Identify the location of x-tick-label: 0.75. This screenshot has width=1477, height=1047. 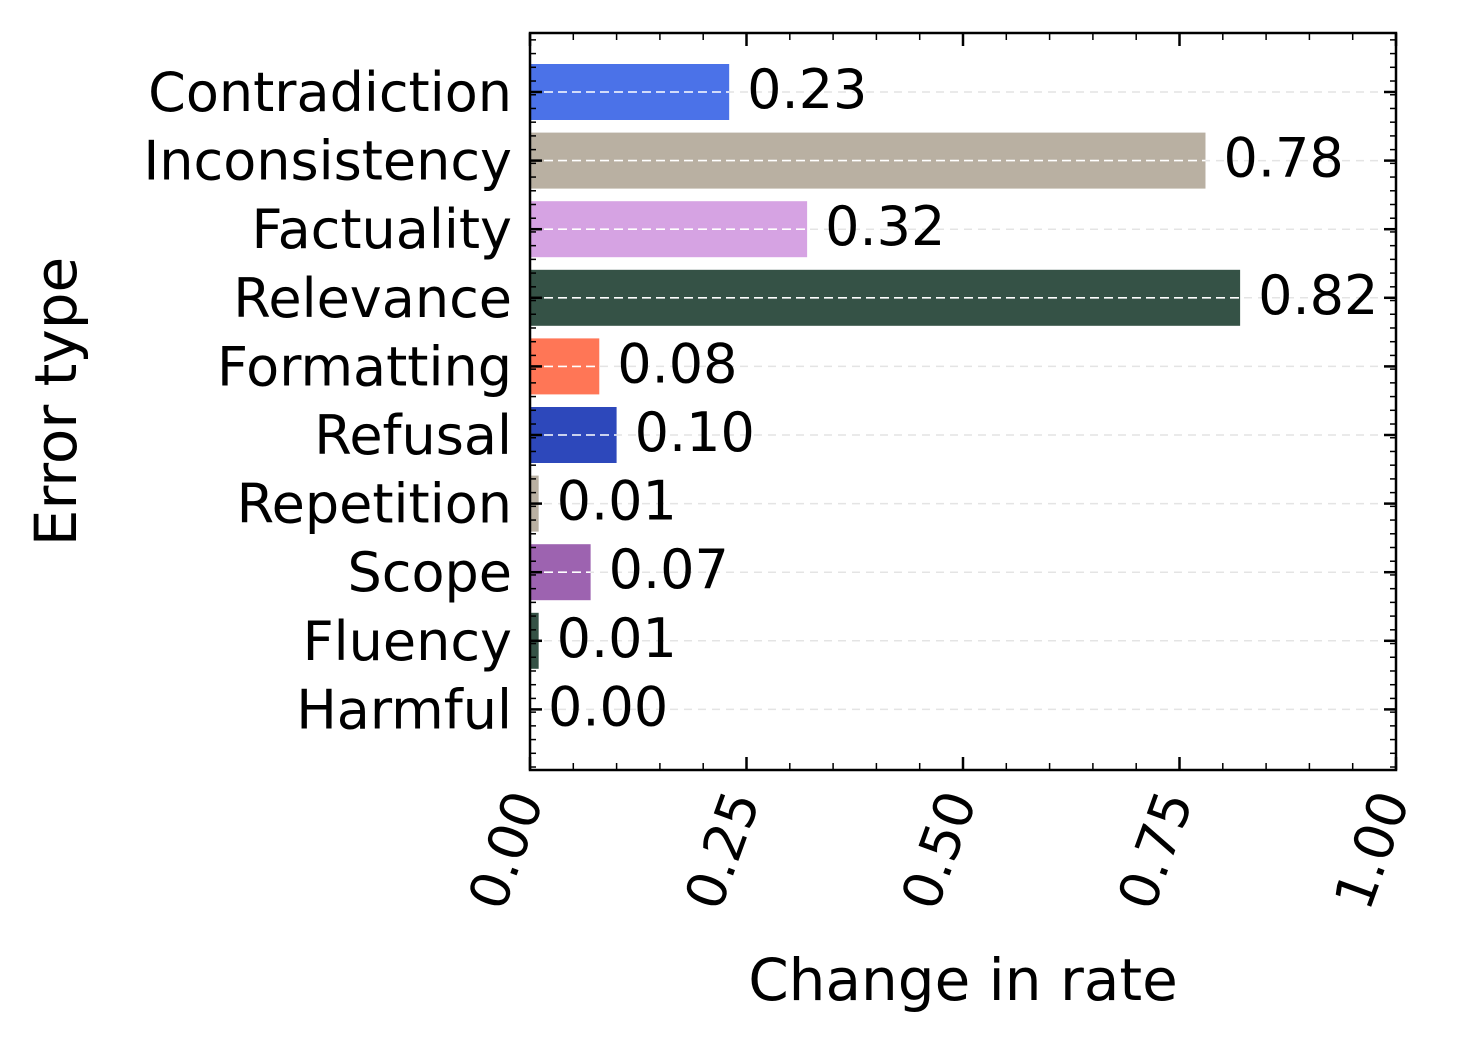
(1155, 850).